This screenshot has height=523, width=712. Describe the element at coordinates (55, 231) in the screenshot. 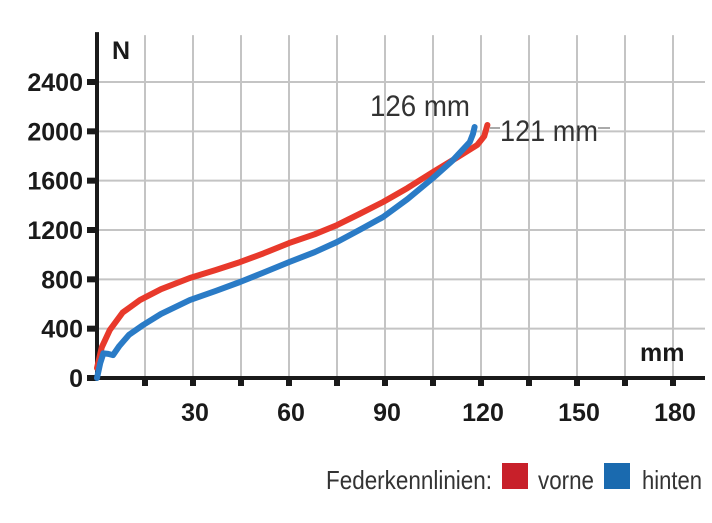

I see `y-tick-label: 1200` at that location.